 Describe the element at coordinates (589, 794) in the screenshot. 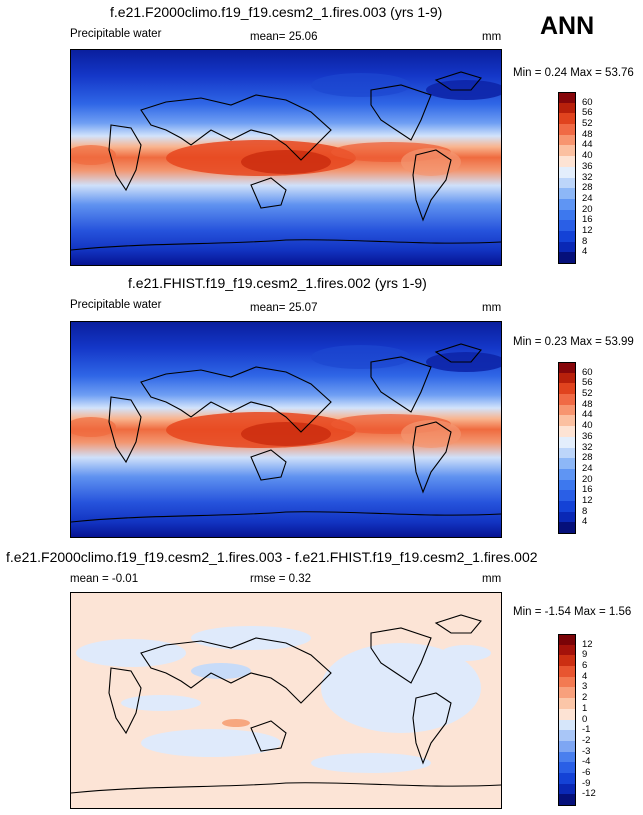

I see `colorbar-tick-label: -12` at that location.